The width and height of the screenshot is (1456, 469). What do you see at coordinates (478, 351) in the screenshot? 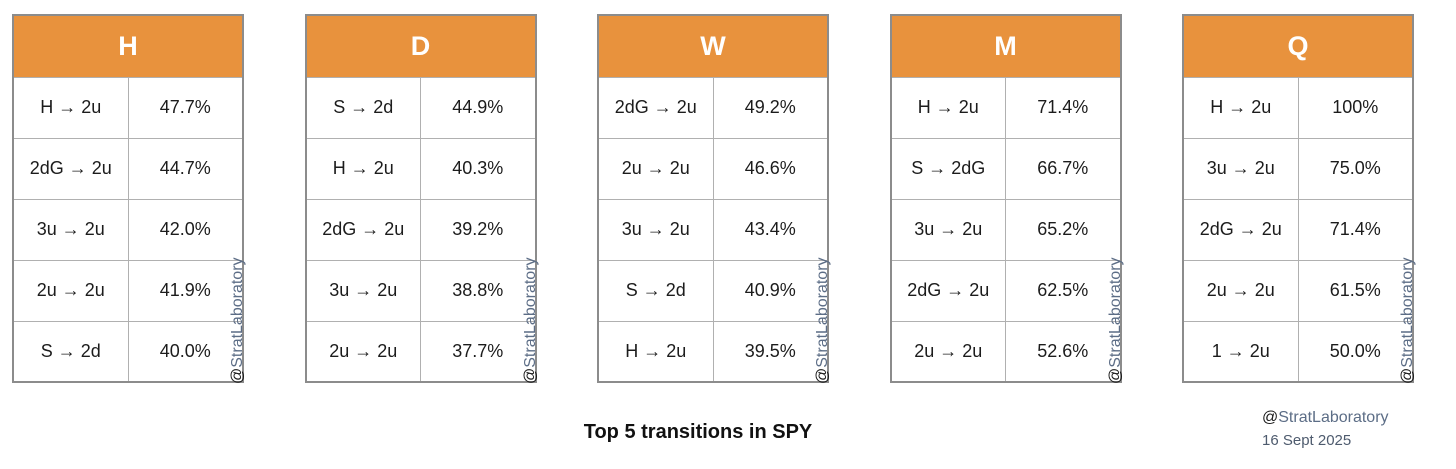
I see `probability-cell: 37.7%` at bounding box center [478, 351].